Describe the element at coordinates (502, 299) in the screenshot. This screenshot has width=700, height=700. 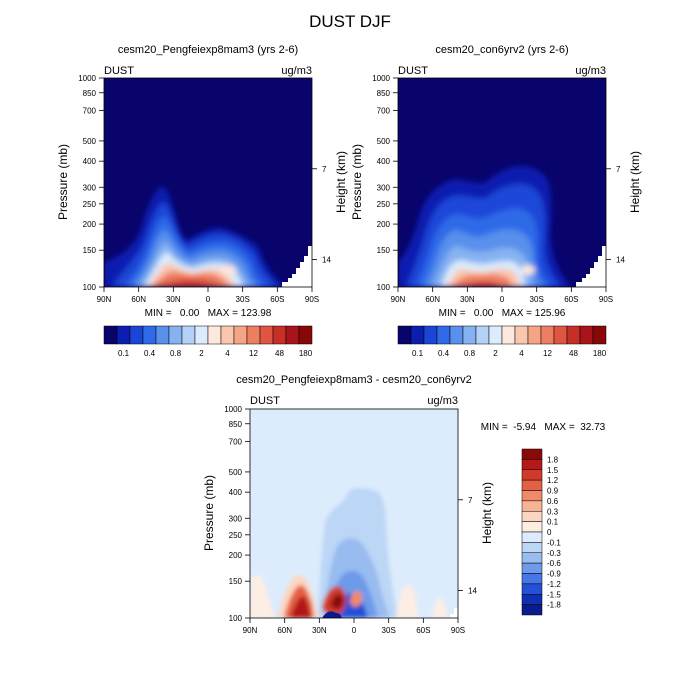
I see `x-tick-label: 0` at that location.